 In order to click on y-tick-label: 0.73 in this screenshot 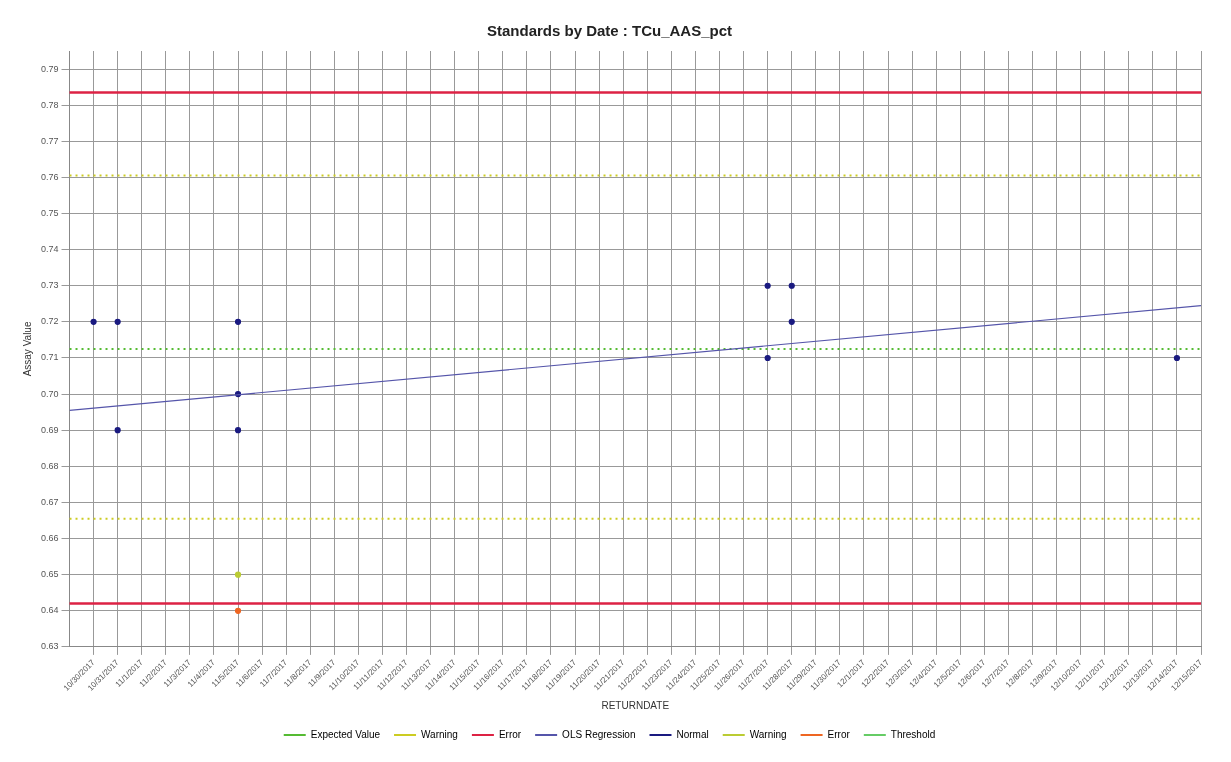, I will do `click(49, 285)`.